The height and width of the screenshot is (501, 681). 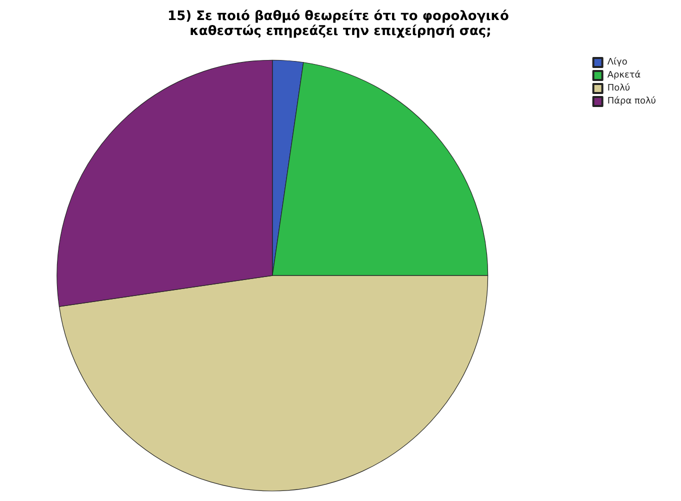 What do you see at coordinates (618, 88) in the screenshot?
I see `legend-label: Πολύ` at bounding box center [618, 88].